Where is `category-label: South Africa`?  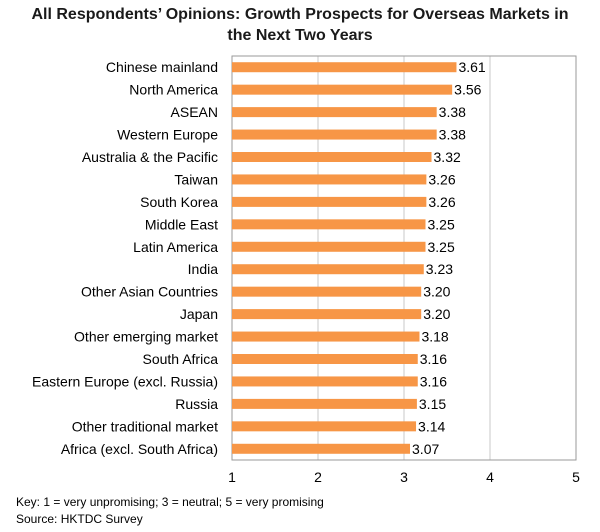 category-label: South Africa is located at coordinates (181, 359).